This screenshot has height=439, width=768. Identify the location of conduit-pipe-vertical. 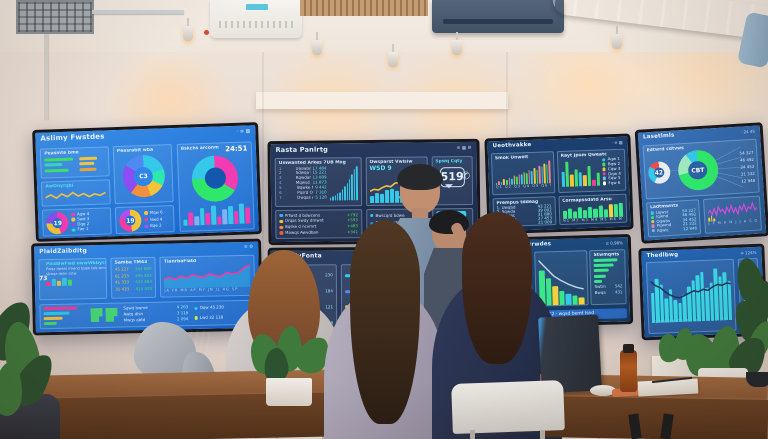
(46, 77).